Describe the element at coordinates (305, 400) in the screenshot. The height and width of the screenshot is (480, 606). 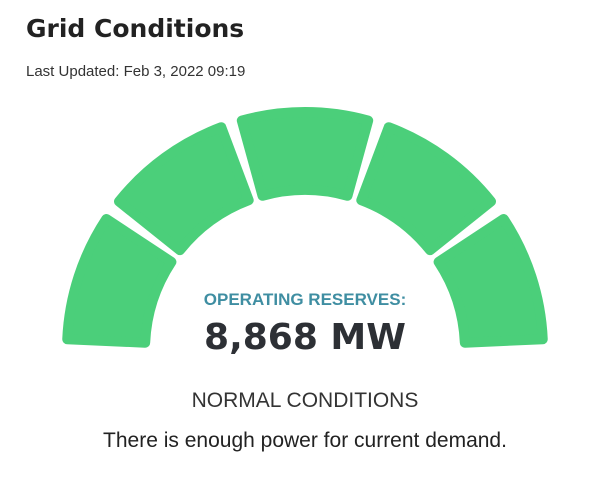
I see `status-title: NORMAL CONDITIONS` at that location.